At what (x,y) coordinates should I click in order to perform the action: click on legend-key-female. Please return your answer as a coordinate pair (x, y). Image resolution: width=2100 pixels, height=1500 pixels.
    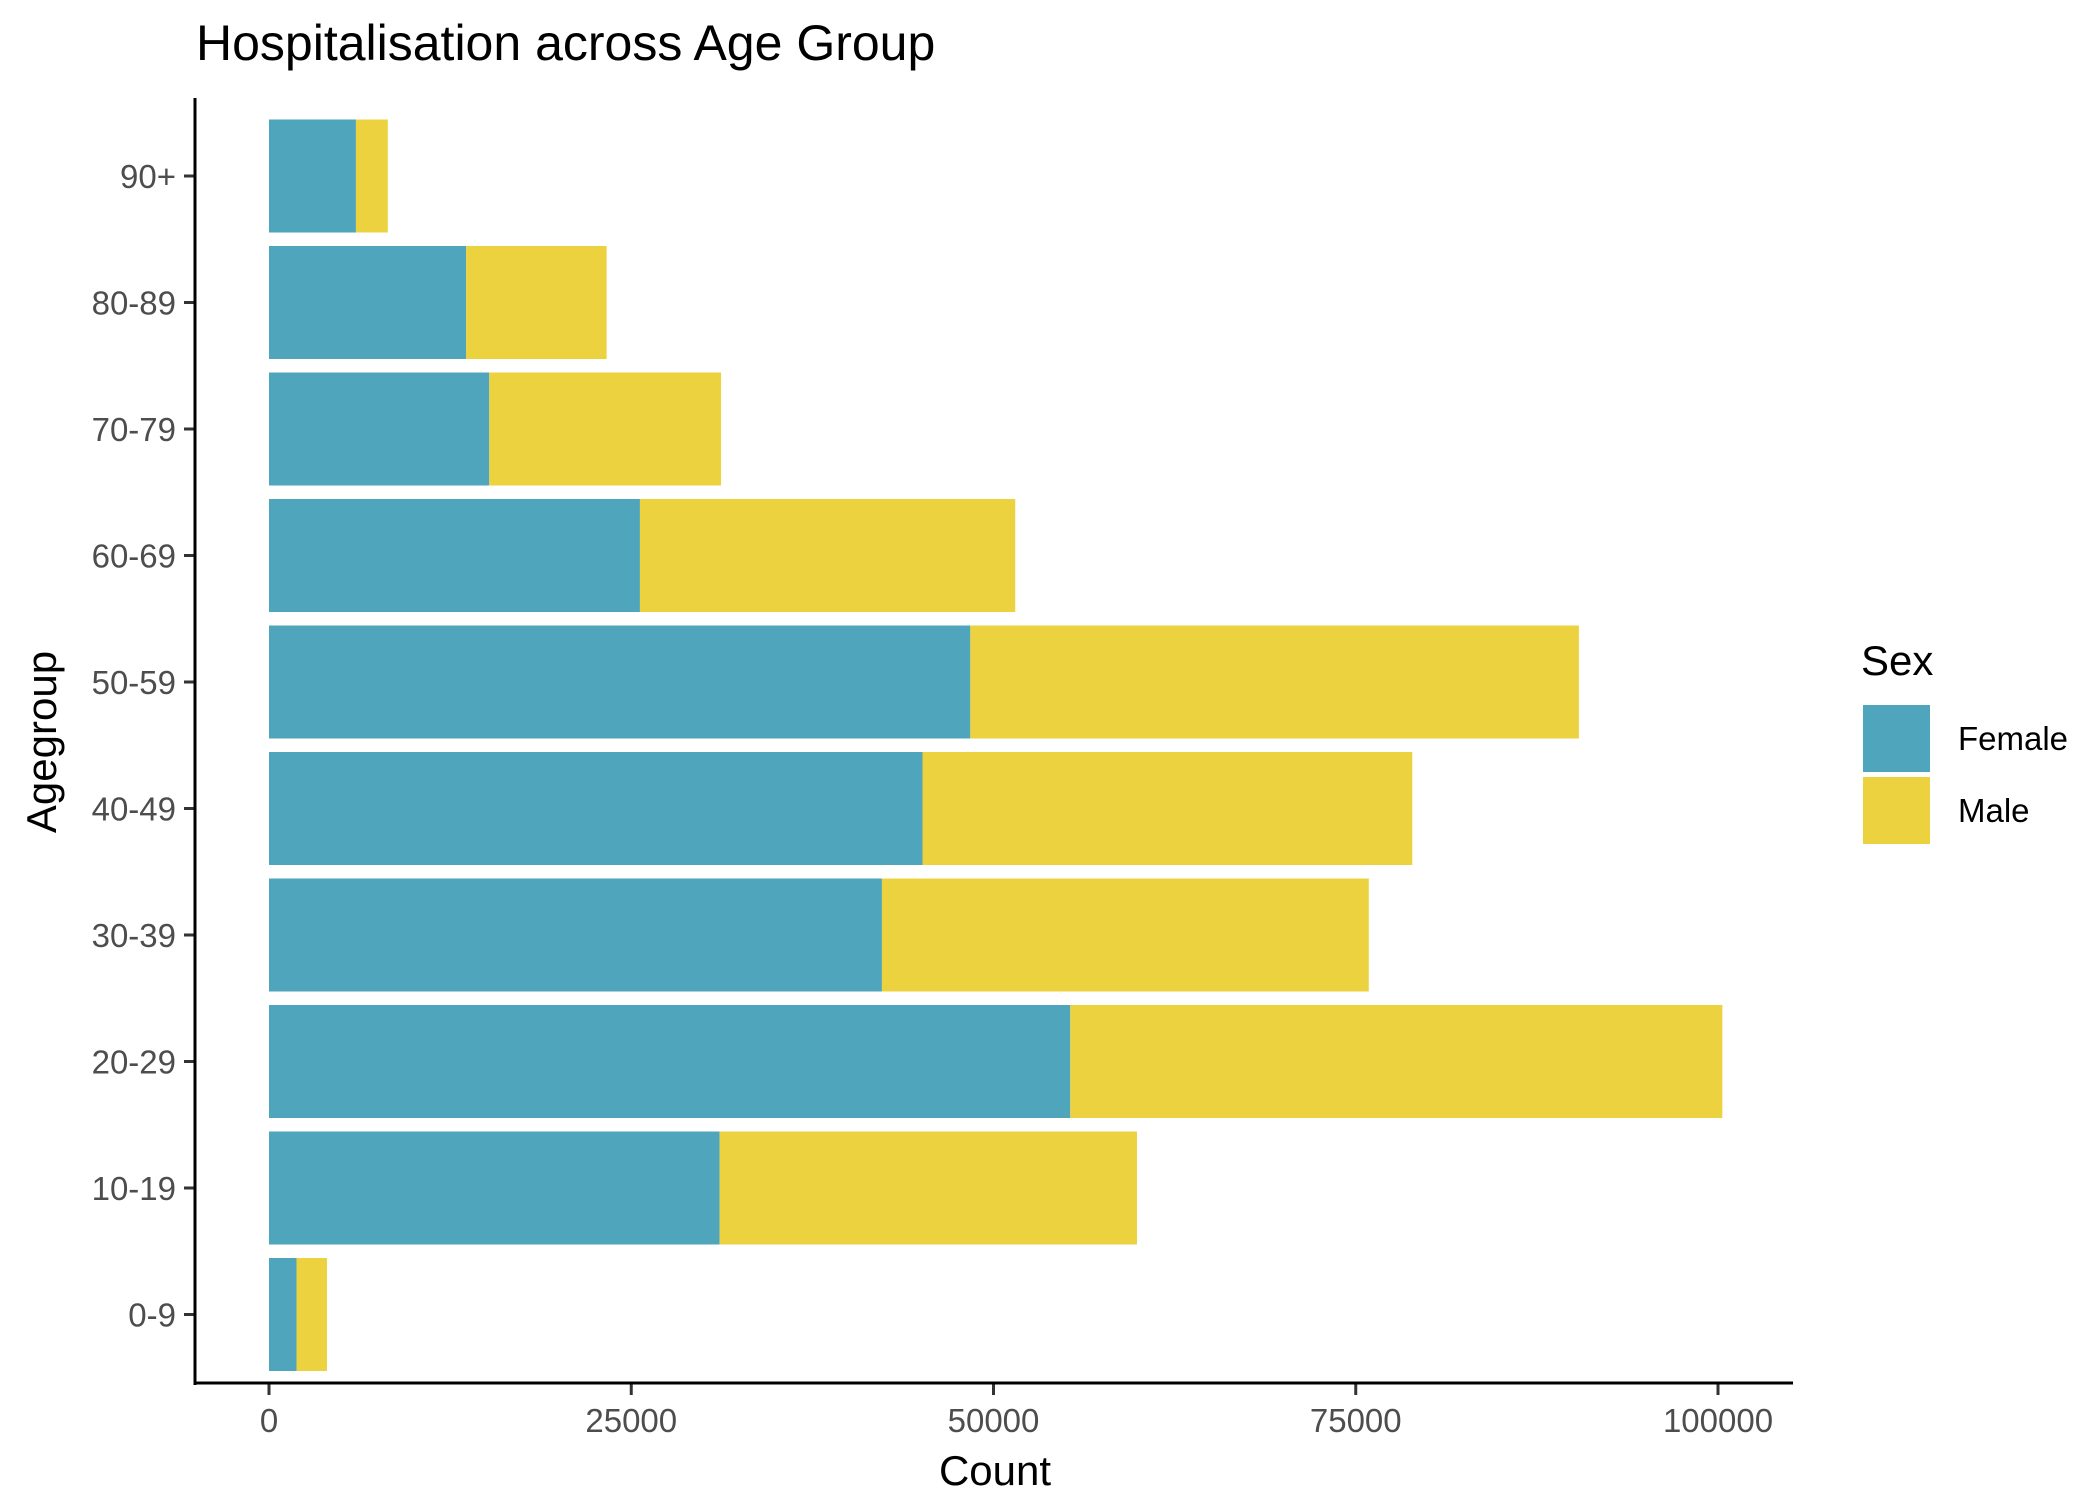
    Looking at the image, I should click on (1896, 738).